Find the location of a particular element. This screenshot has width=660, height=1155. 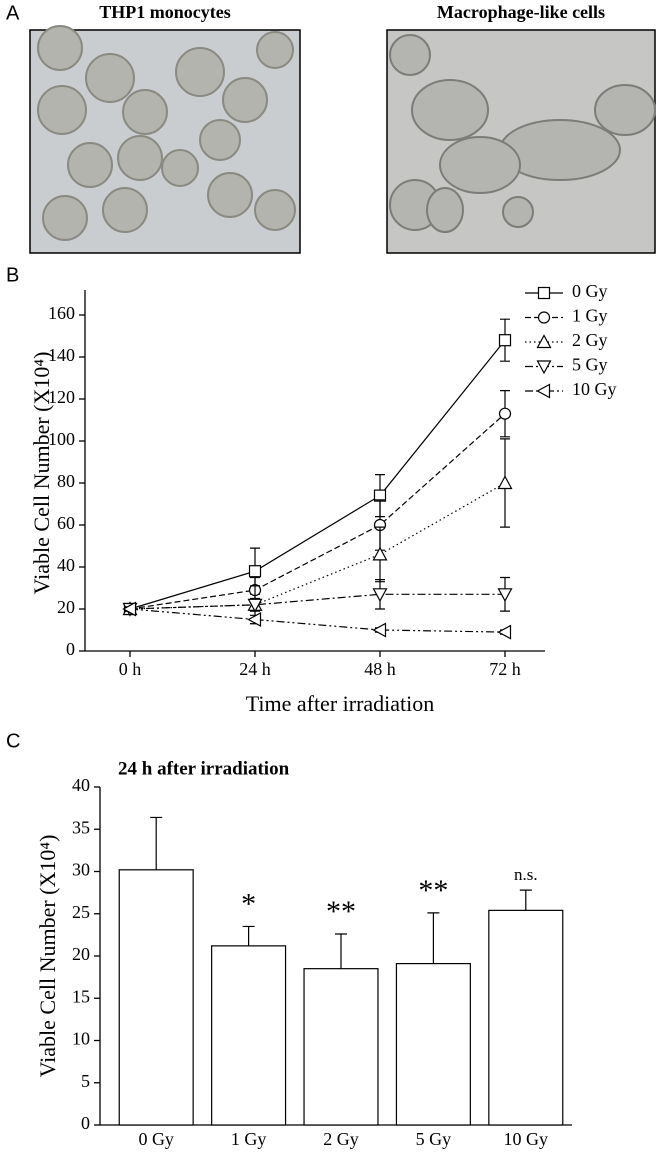

significance-label: * is located at coordinates (248, 903).